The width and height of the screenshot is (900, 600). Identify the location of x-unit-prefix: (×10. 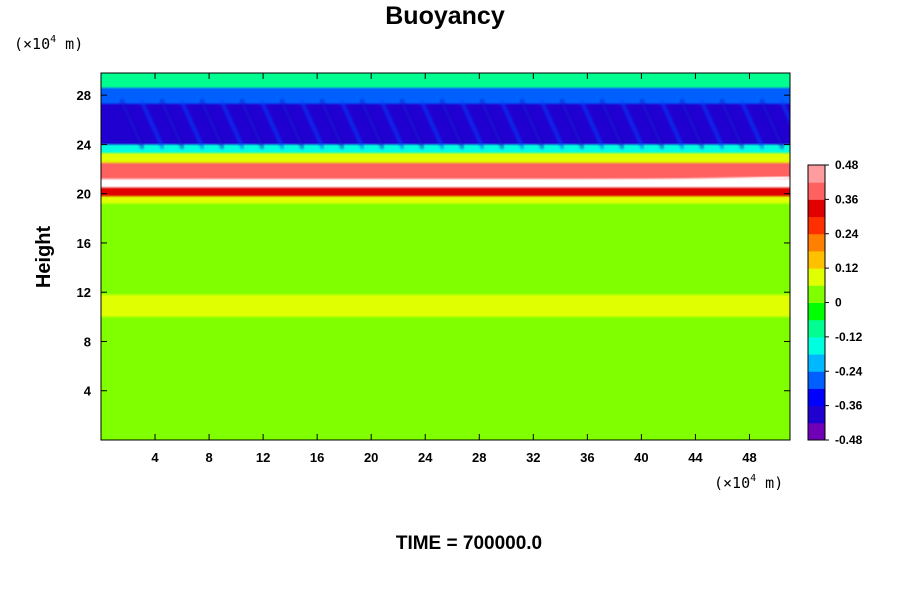
(732, 483).